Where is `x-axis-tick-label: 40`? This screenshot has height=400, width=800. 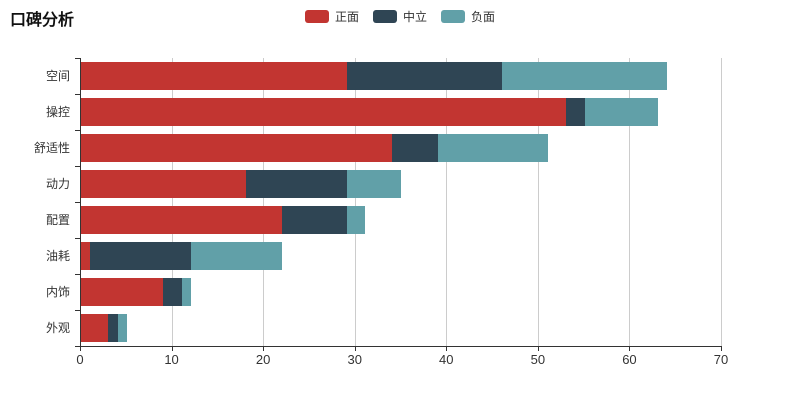
x-axis-tick-label: 40 is located at coordinates (446, 359).